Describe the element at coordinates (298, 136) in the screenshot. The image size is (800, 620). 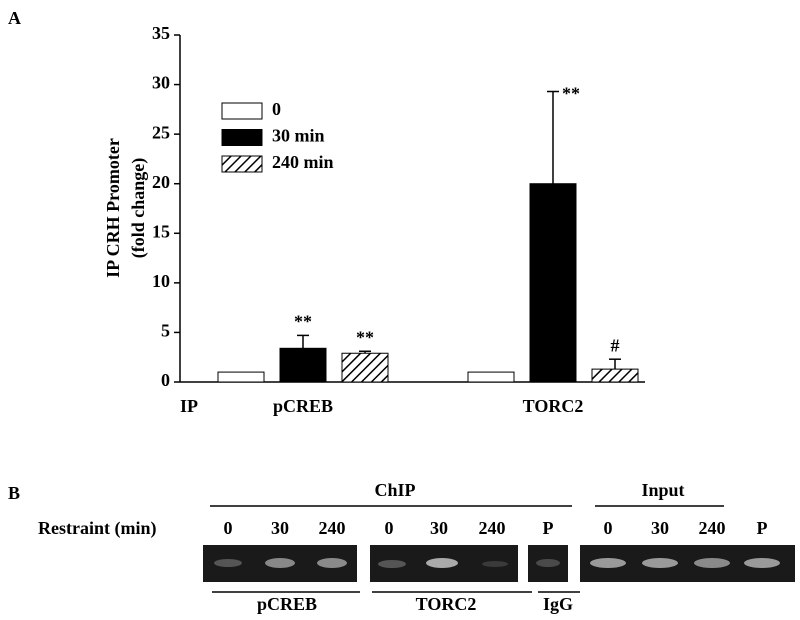
I see `legend-label: 30 min` at that location.